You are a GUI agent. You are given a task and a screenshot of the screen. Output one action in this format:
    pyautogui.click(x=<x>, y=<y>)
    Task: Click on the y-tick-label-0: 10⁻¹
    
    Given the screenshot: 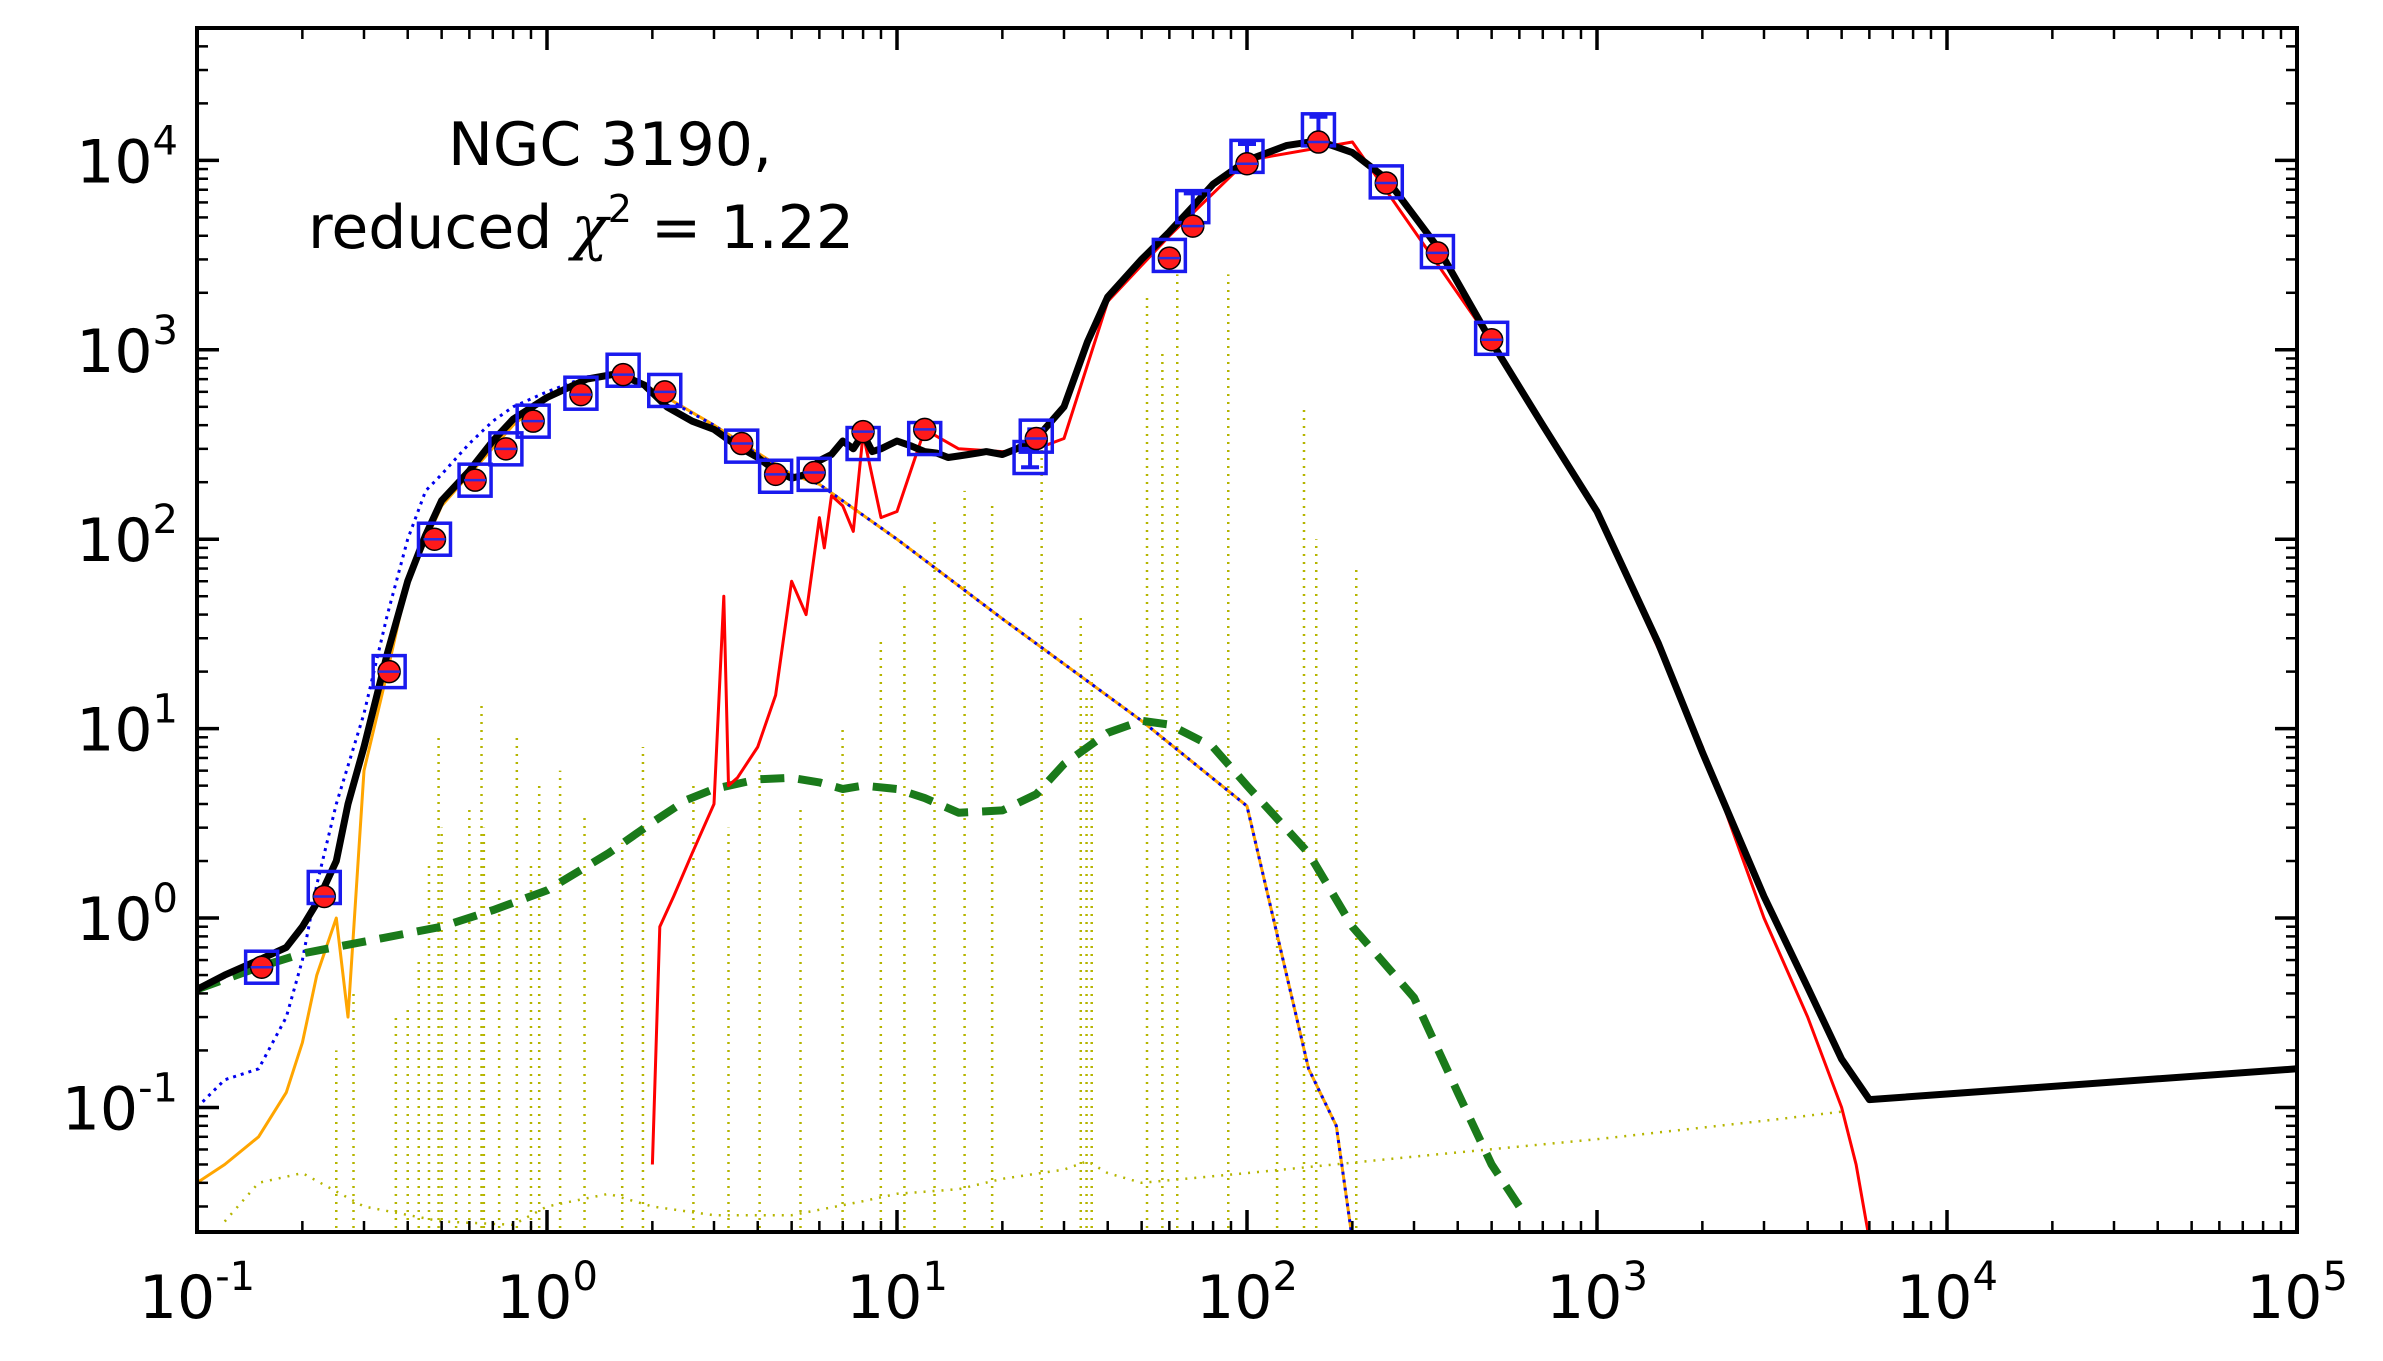 What is the action you would take?
    pyautogui.click(x=120, y=1104)
    